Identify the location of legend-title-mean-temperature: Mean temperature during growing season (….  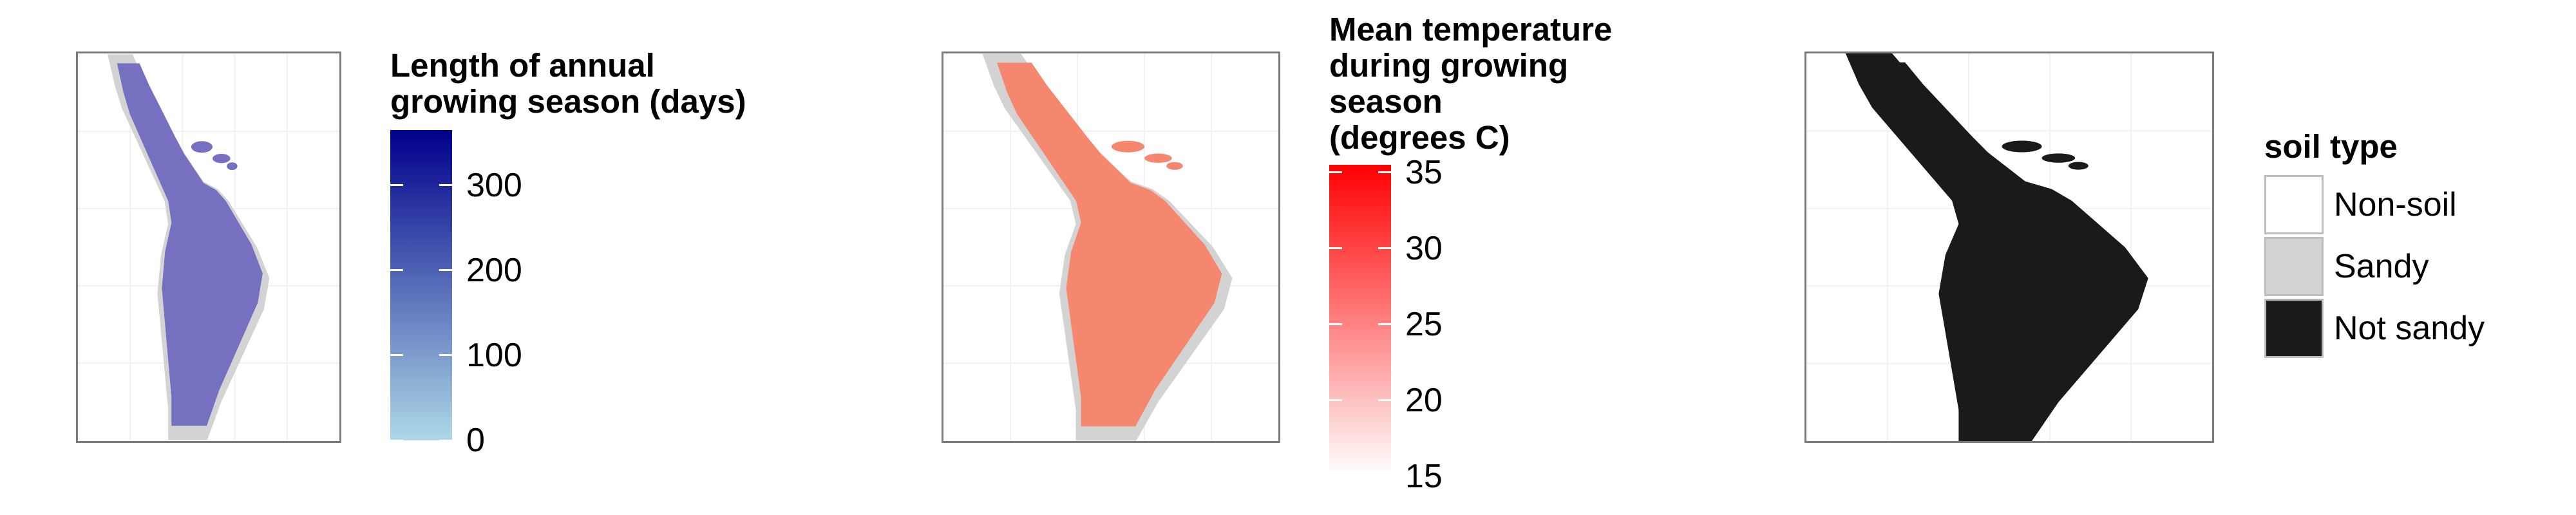
(1471, 84).